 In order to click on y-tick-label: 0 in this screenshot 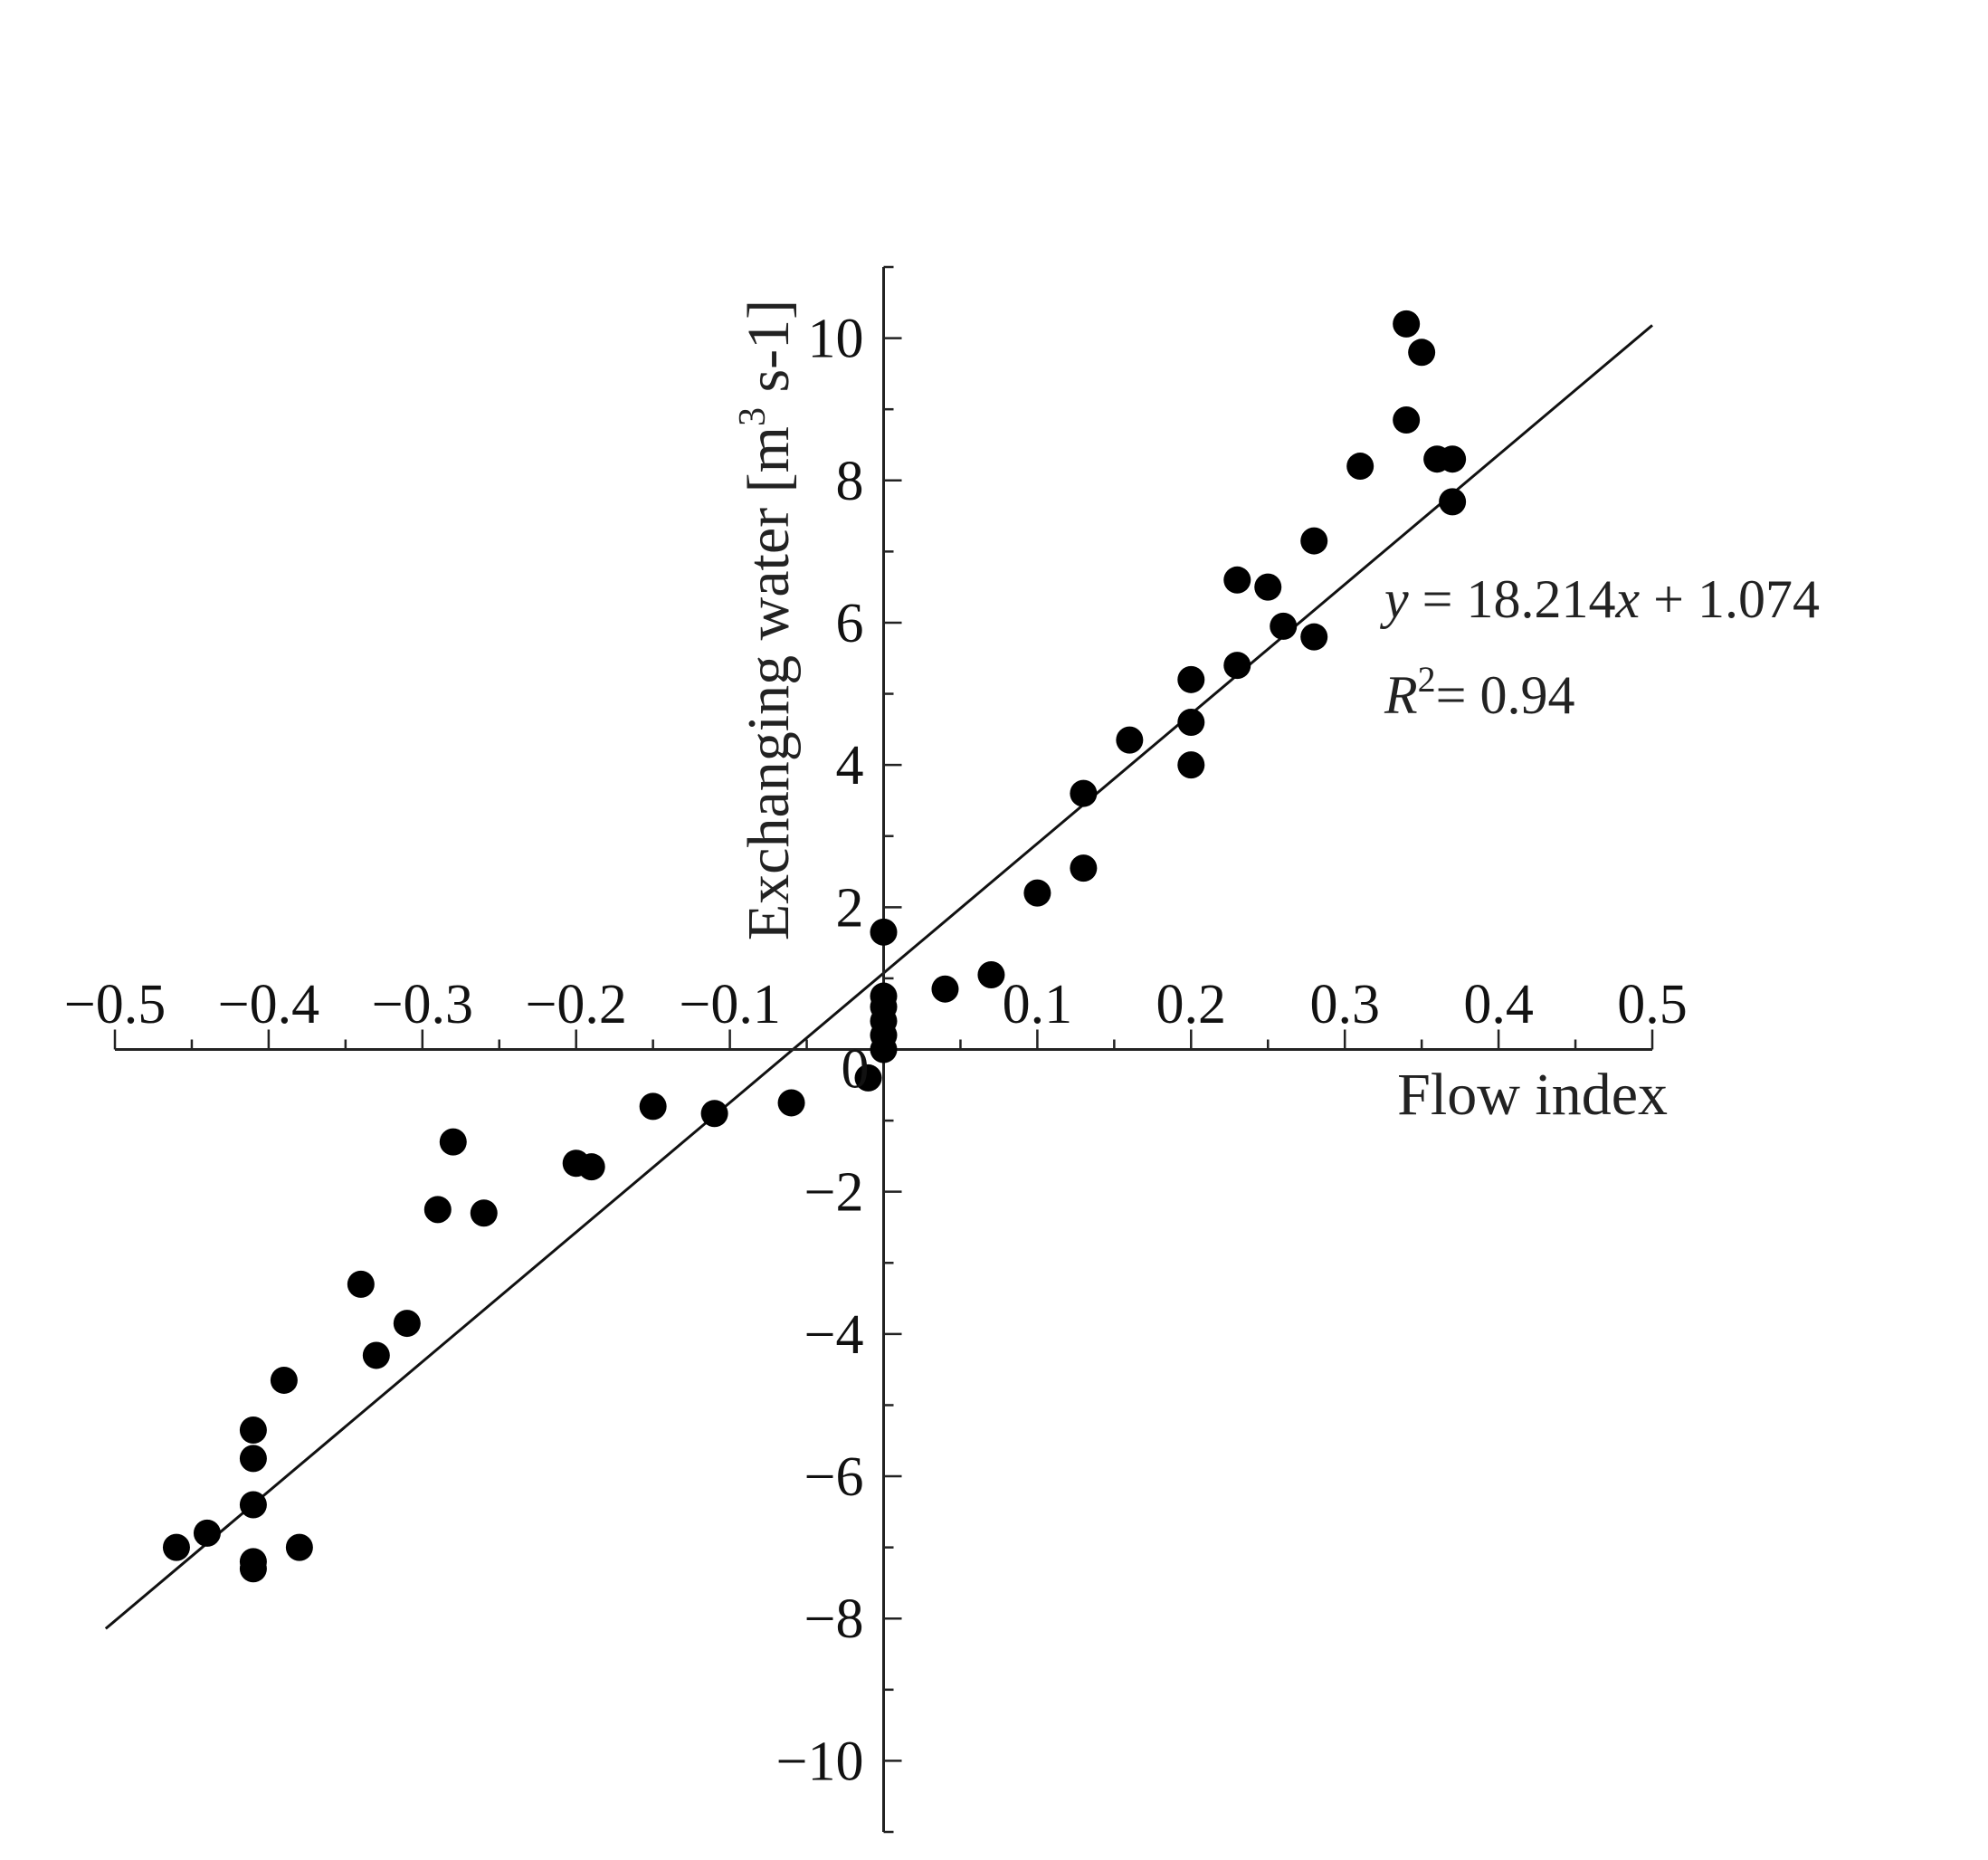, I will do `click(856, 1070)`.